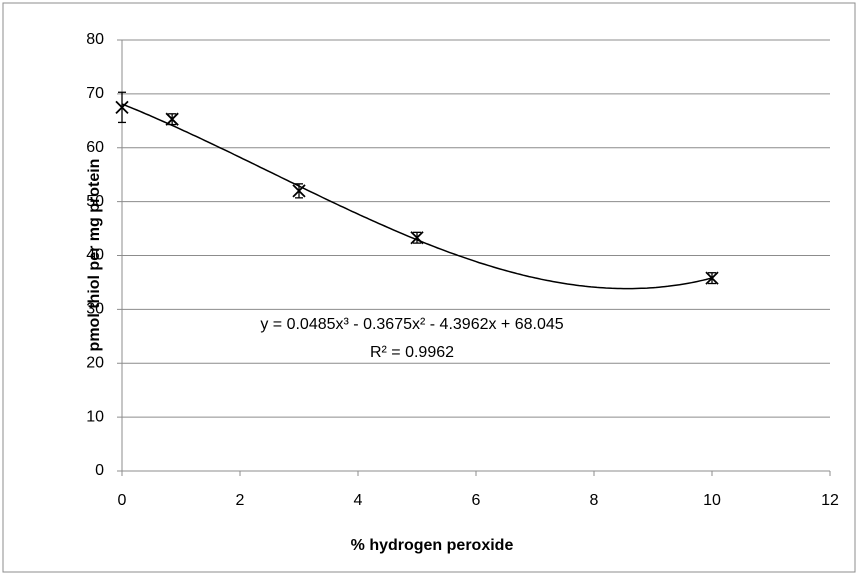  Describe the element at coordinates (95, 201) in the screenshot. I see `y-tick-label: 50` at that location.